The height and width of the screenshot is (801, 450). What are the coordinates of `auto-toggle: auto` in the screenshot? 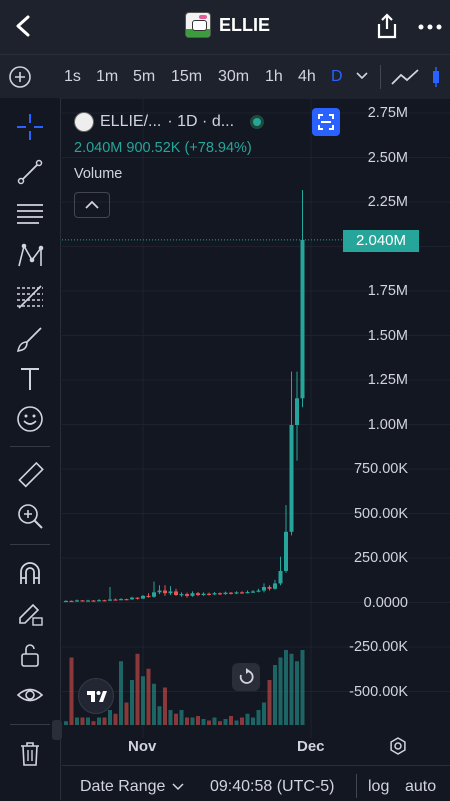 It's located at (421, 786).